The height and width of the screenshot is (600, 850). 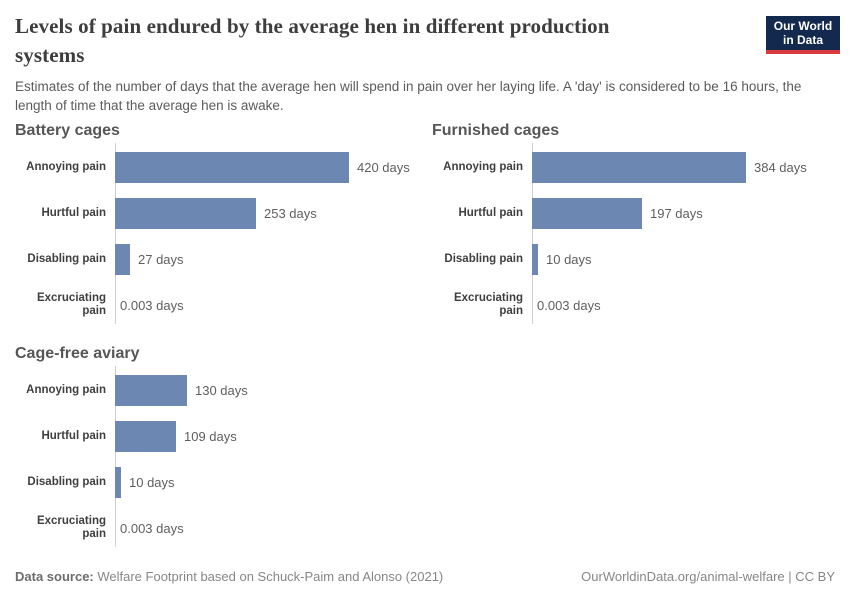 I want to click on owid-logo-accent, so click(x=803, y=52).